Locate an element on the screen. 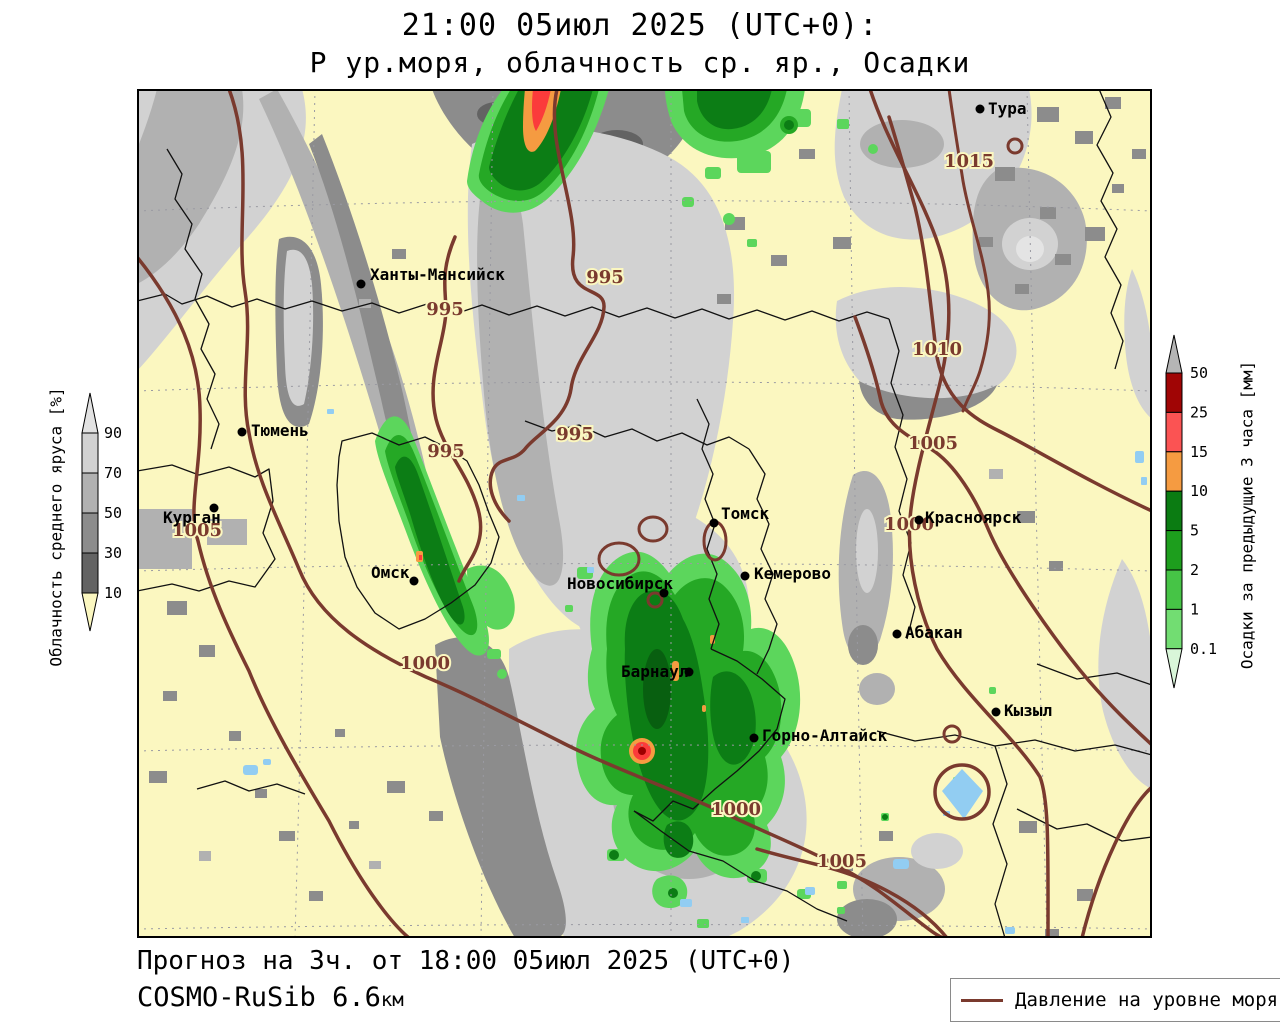  colorbar-tick: 70 is located at coordinates (113, 473).